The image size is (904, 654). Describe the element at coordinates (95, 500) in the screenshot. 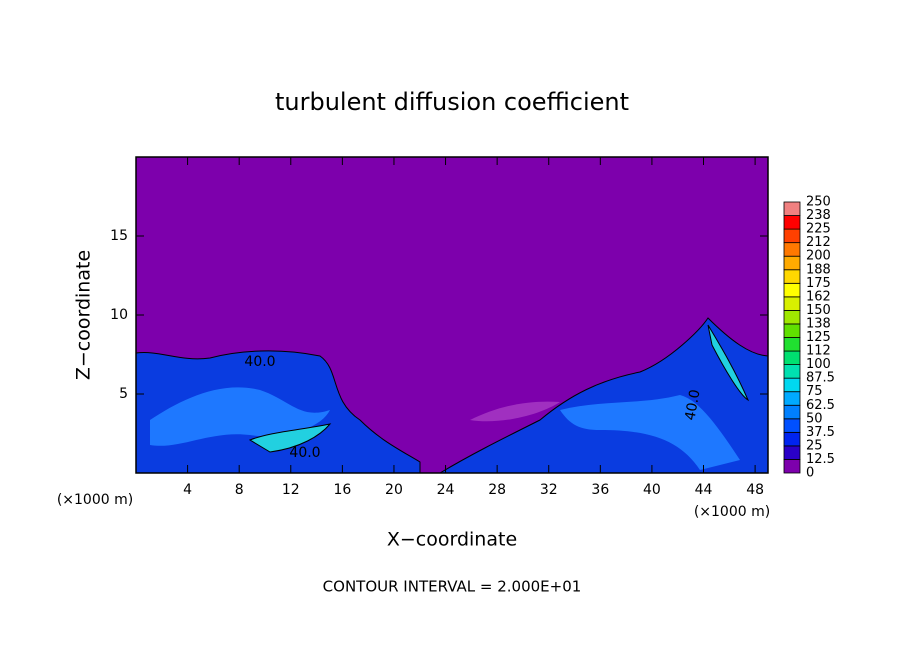

I see `x-unit-label: (×1000 m)` at that location.